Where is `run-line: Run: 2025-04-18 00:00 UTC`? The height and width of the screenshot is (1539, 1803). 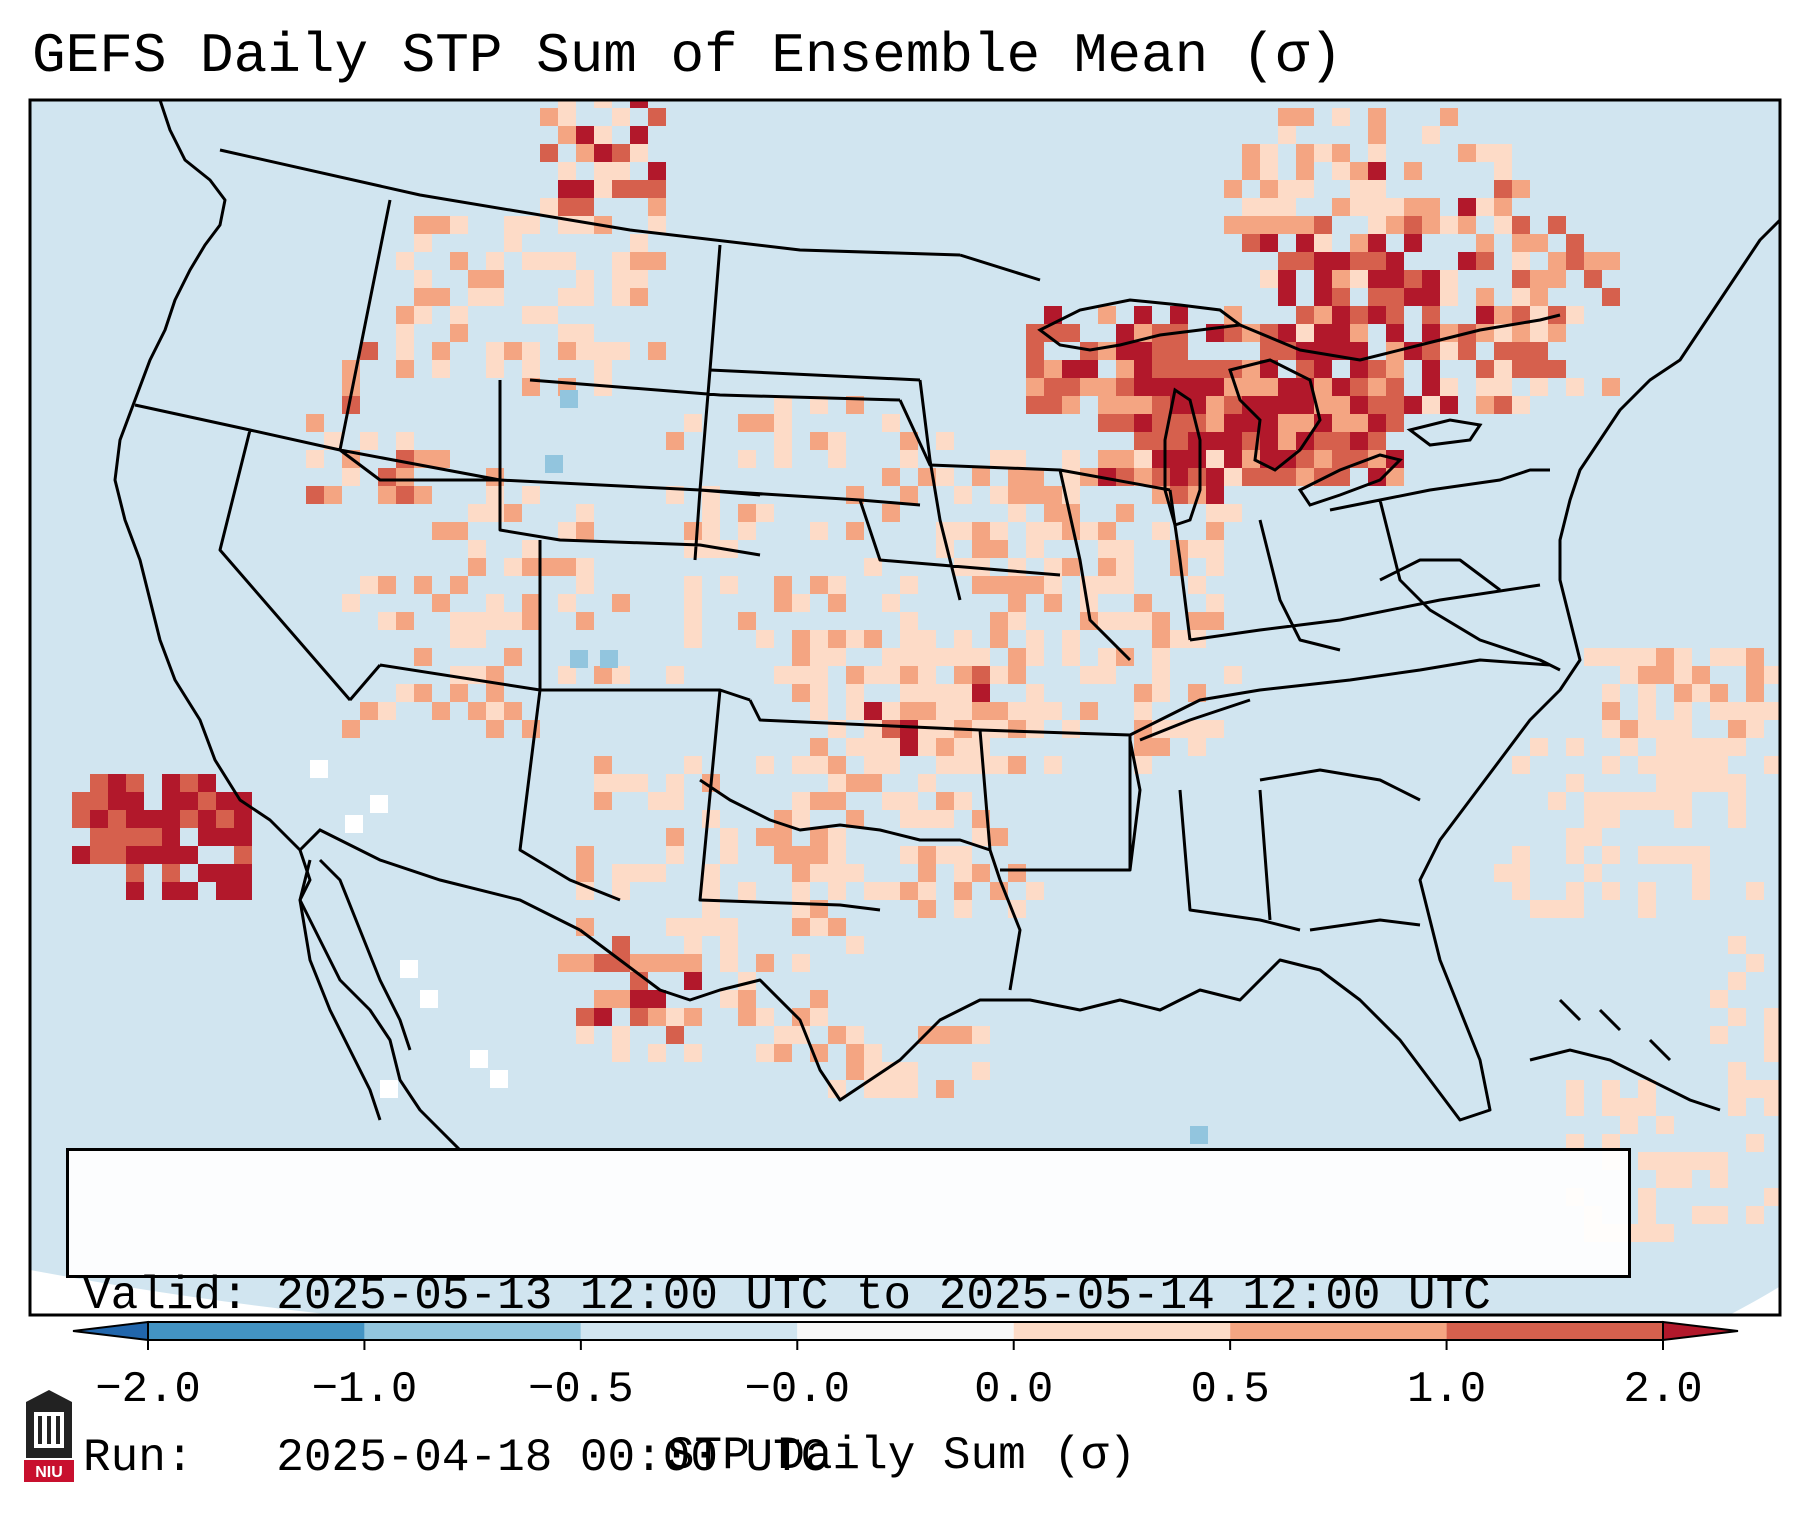
run-line: Run: 2025-04-18 00:00 UTC is located at coordinates (848, 1458).